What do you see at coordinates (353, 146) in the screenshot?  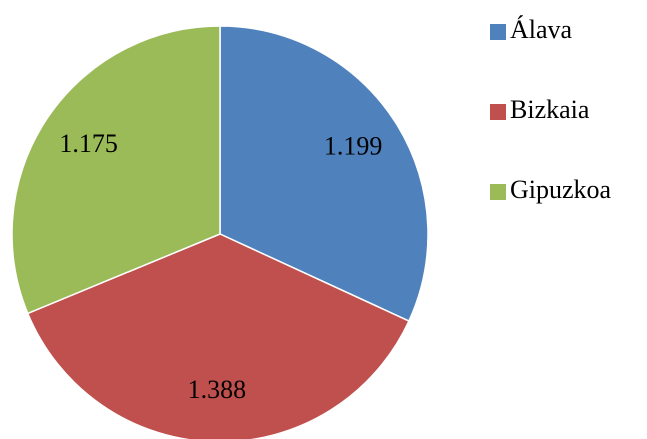 I see `data-label: 1.199` at bounding box center [353, 146].